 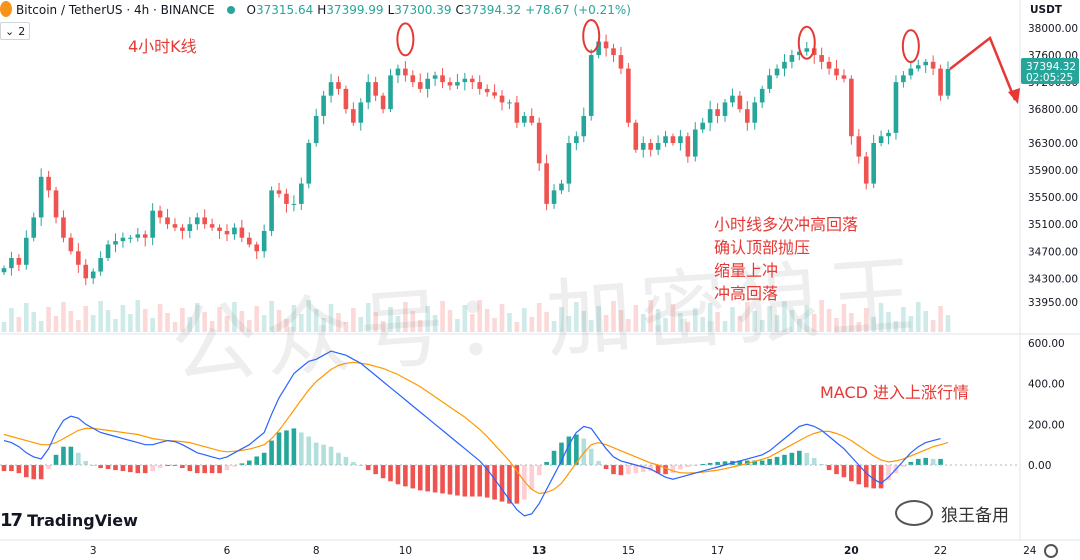 What do you see at coordinates (851, 551) in the screenshot?
I see `time-tick-label: 20` at bounding box center [851, 551].